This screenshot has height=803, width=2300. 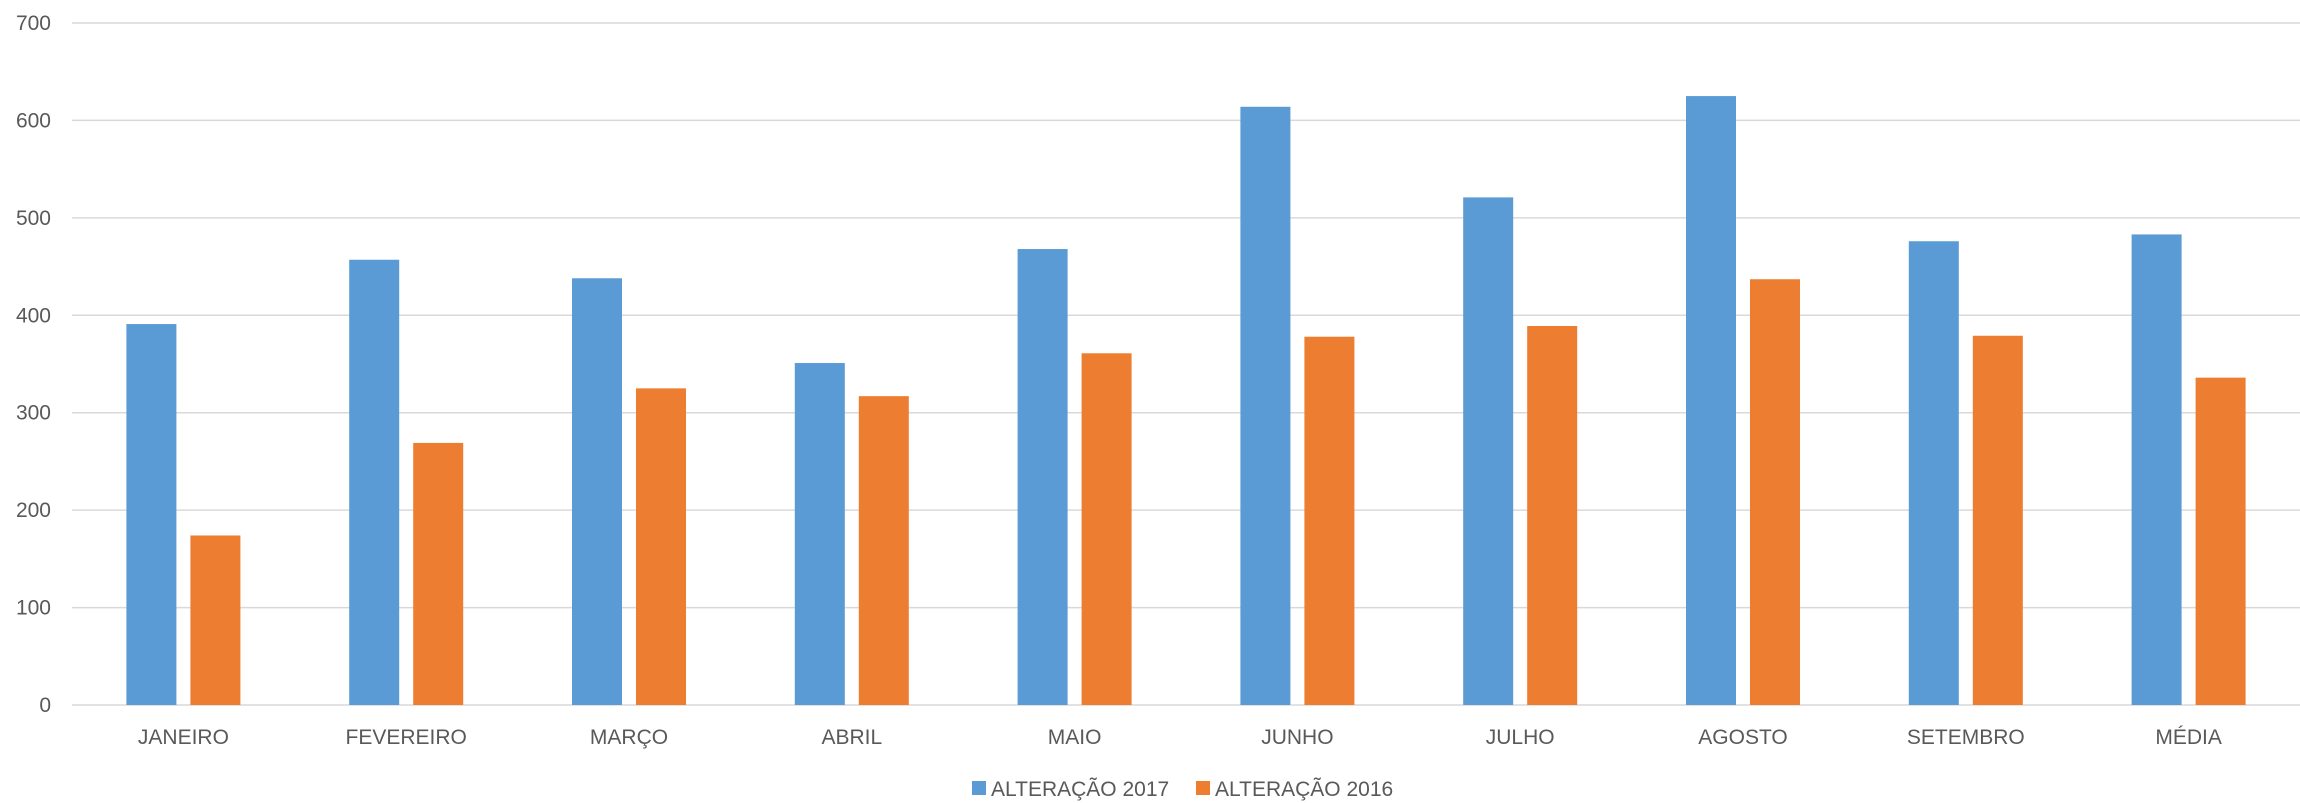 What do you see at coordinates (1106, 529) in the screenshot?
I see `bar-2016-maio` at bounding box center [1106, 529].